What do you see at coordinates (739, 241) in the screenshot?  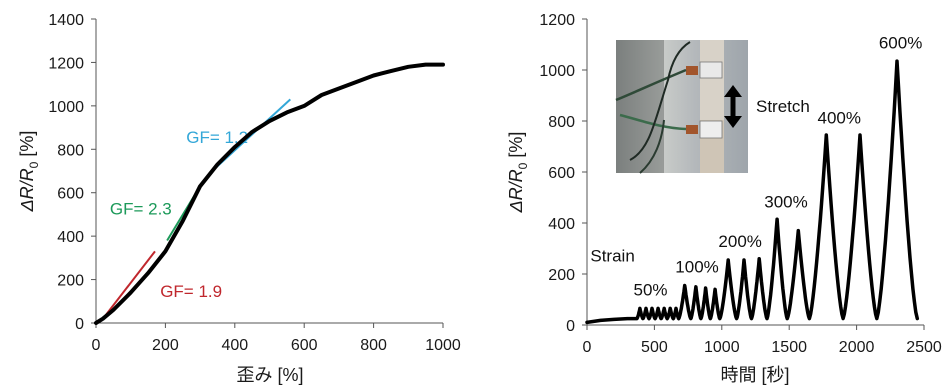 I see `strain-level-label: 200%` at bounding box center [739, 241].